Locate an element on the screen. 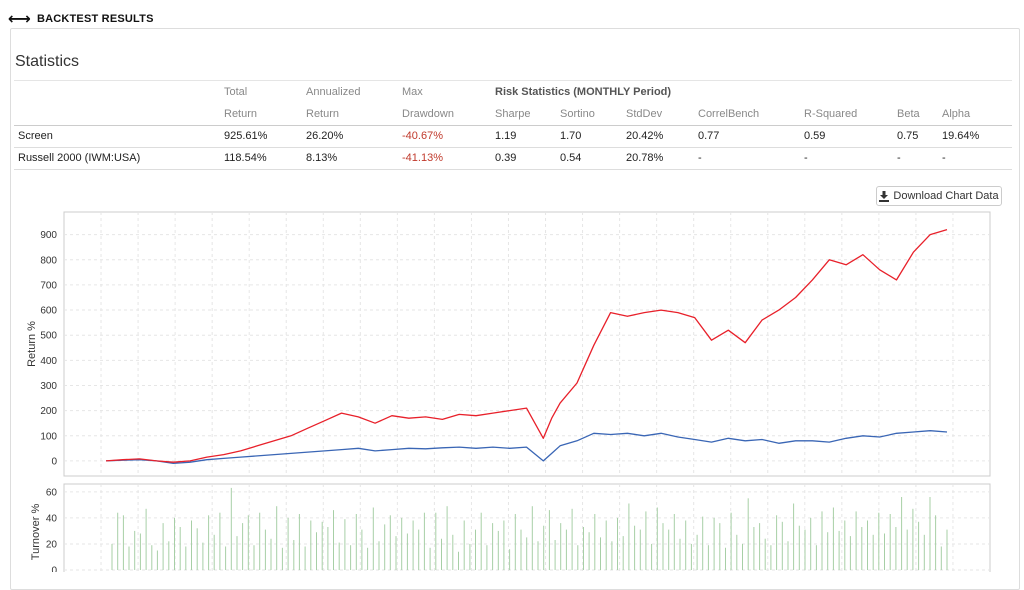  table-cell: 0.39 is located at coordinates (506, 158).